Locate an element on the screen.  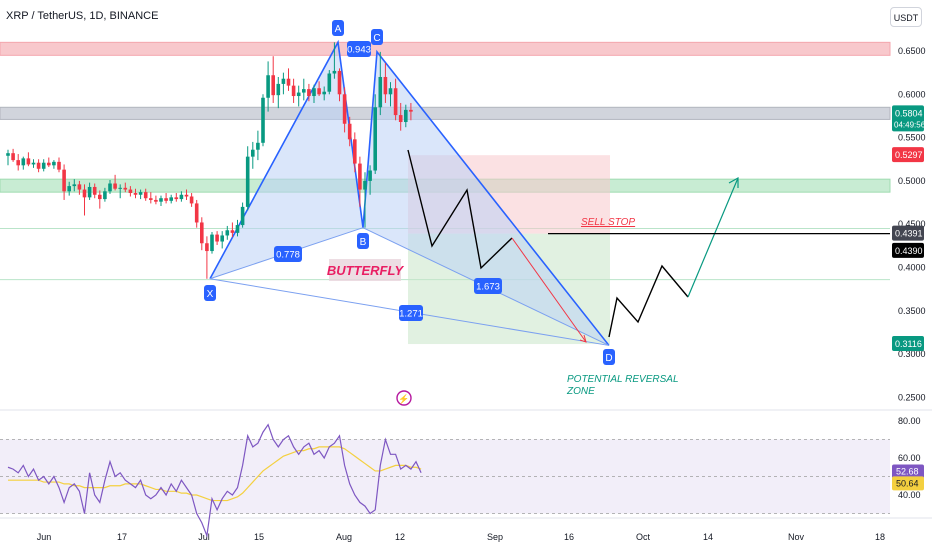
date-tick-label: 14 is located at coordinates (708, 537).